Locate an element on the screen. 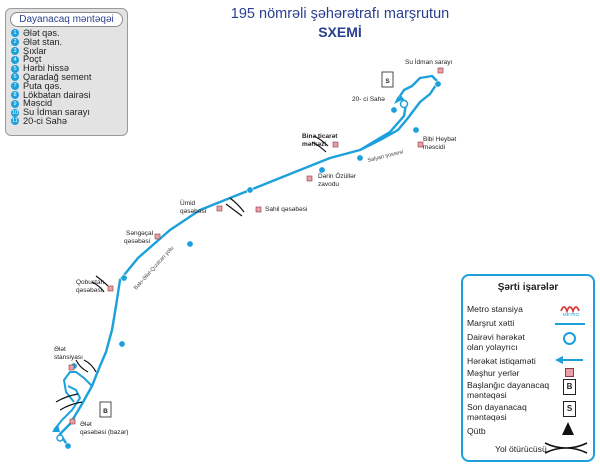  route-line-branch is located at coordinates (67, 408).